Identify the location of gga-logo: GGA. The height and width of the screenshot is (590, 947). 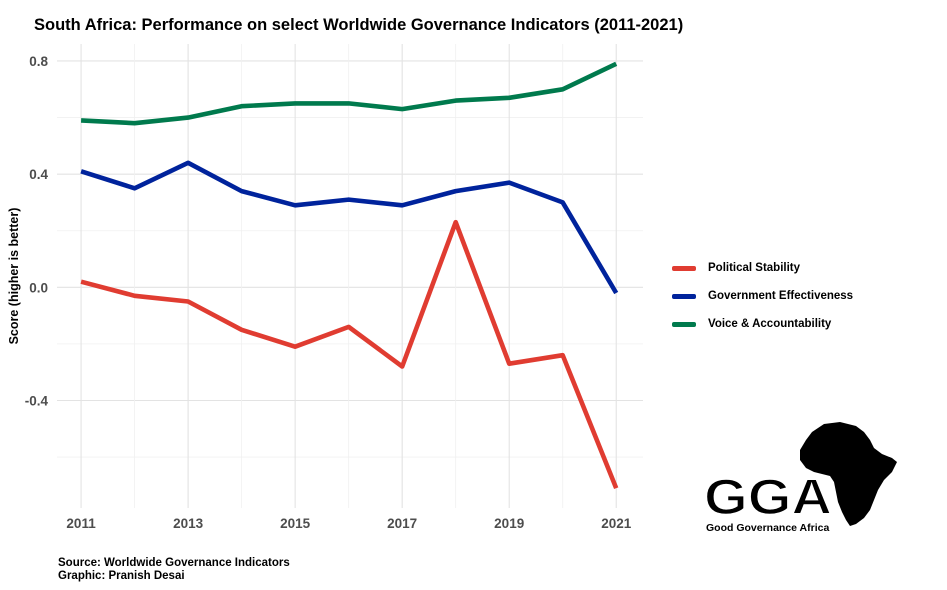
(800, 474).